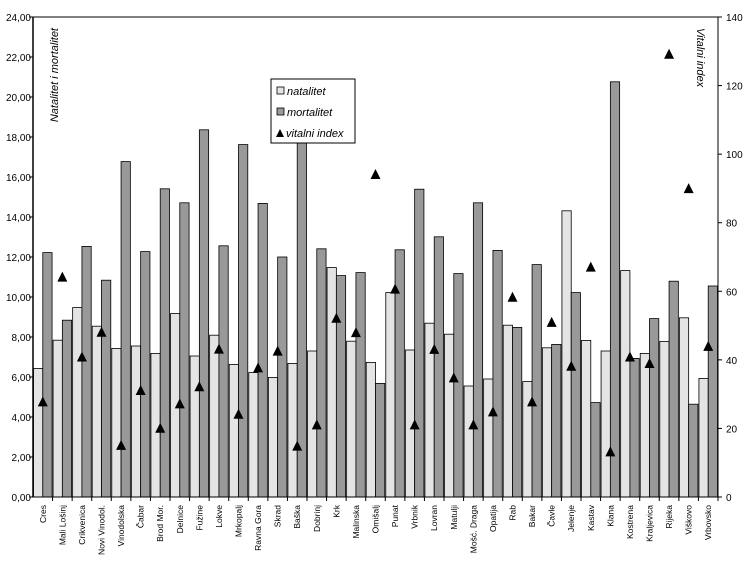 The image size is (755, 567). What do you see at coordinates (258, 528) in the screenshot?
I see `x-tick-label: Ravna Gora` at bounding box center [258, 528].